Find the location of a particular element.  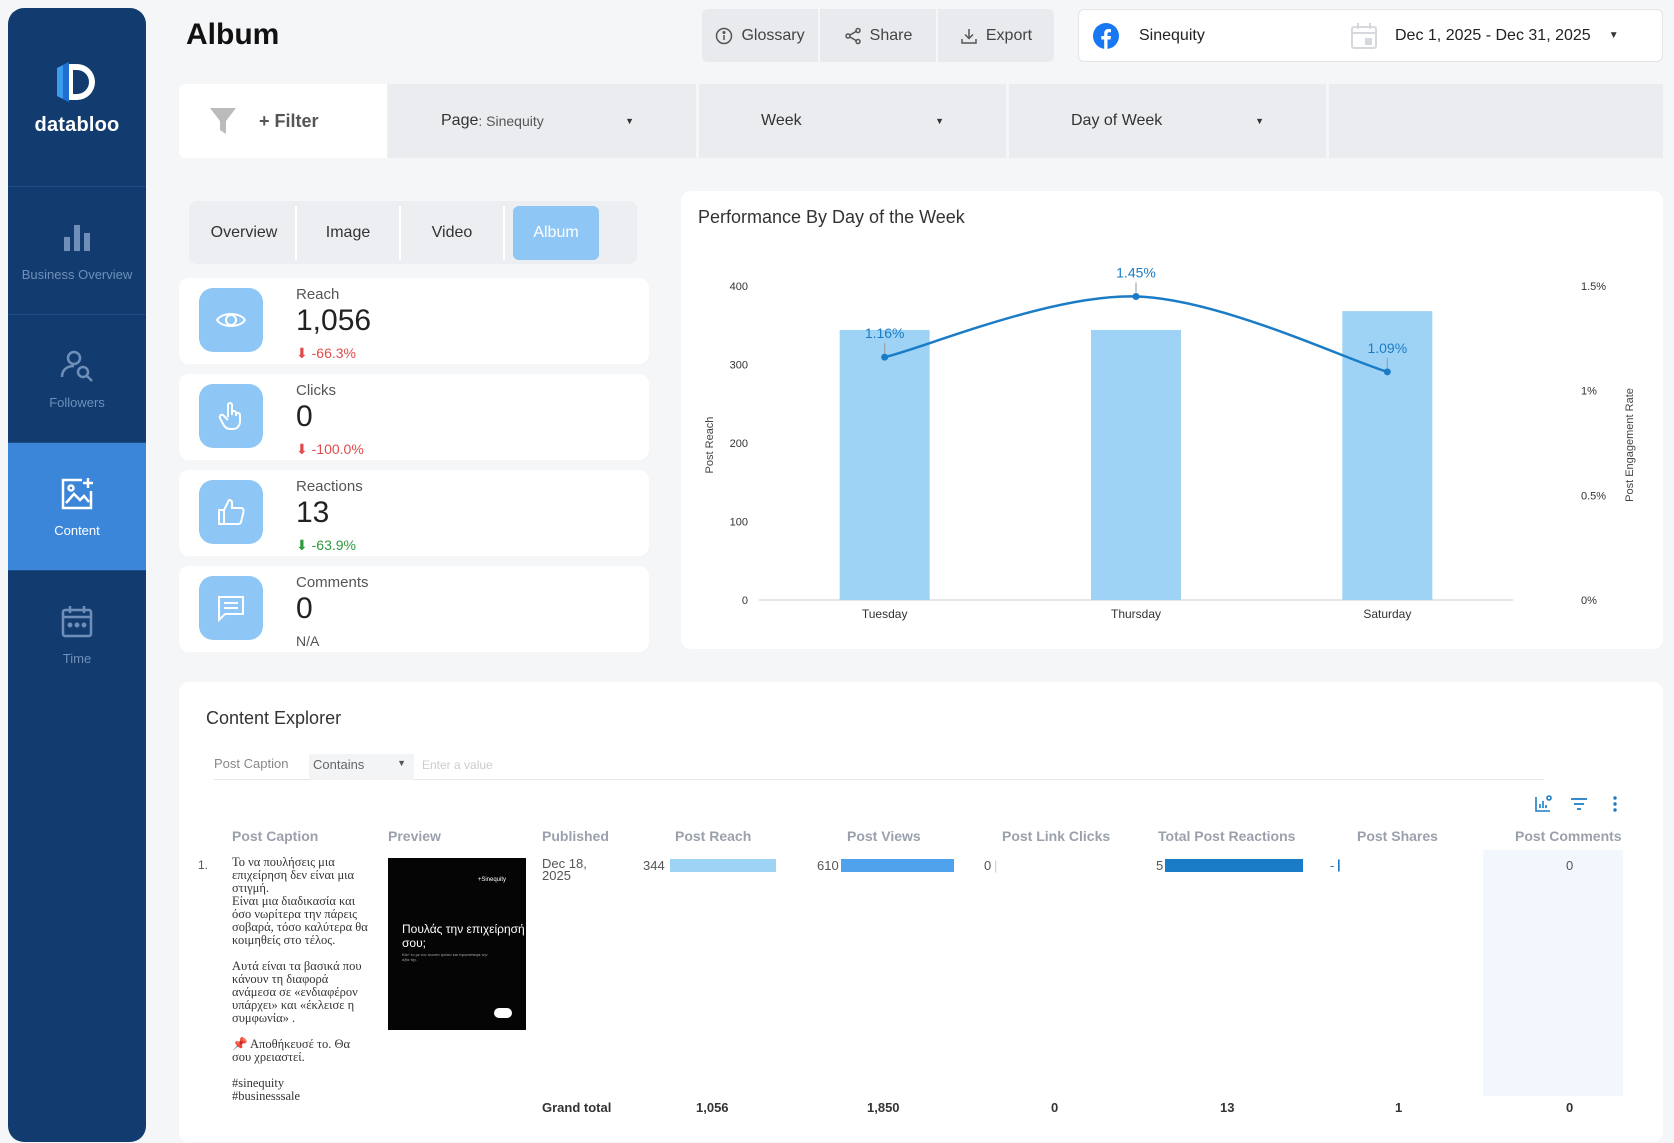

account-date-selector: Sinequity Dec 1, 2025 - Dec 31, 2025 ▼ is located at coordinates (1370, 35).